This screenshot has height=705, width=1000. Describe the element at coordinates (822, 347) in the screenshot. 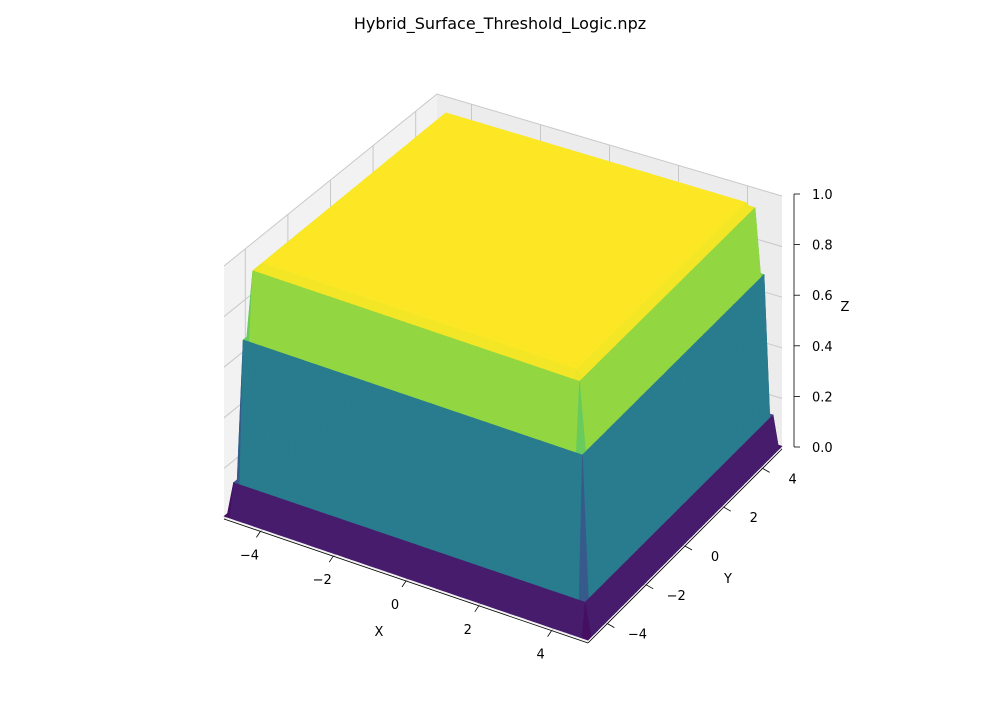

I see `z-tick-label: 0.4` at that location.